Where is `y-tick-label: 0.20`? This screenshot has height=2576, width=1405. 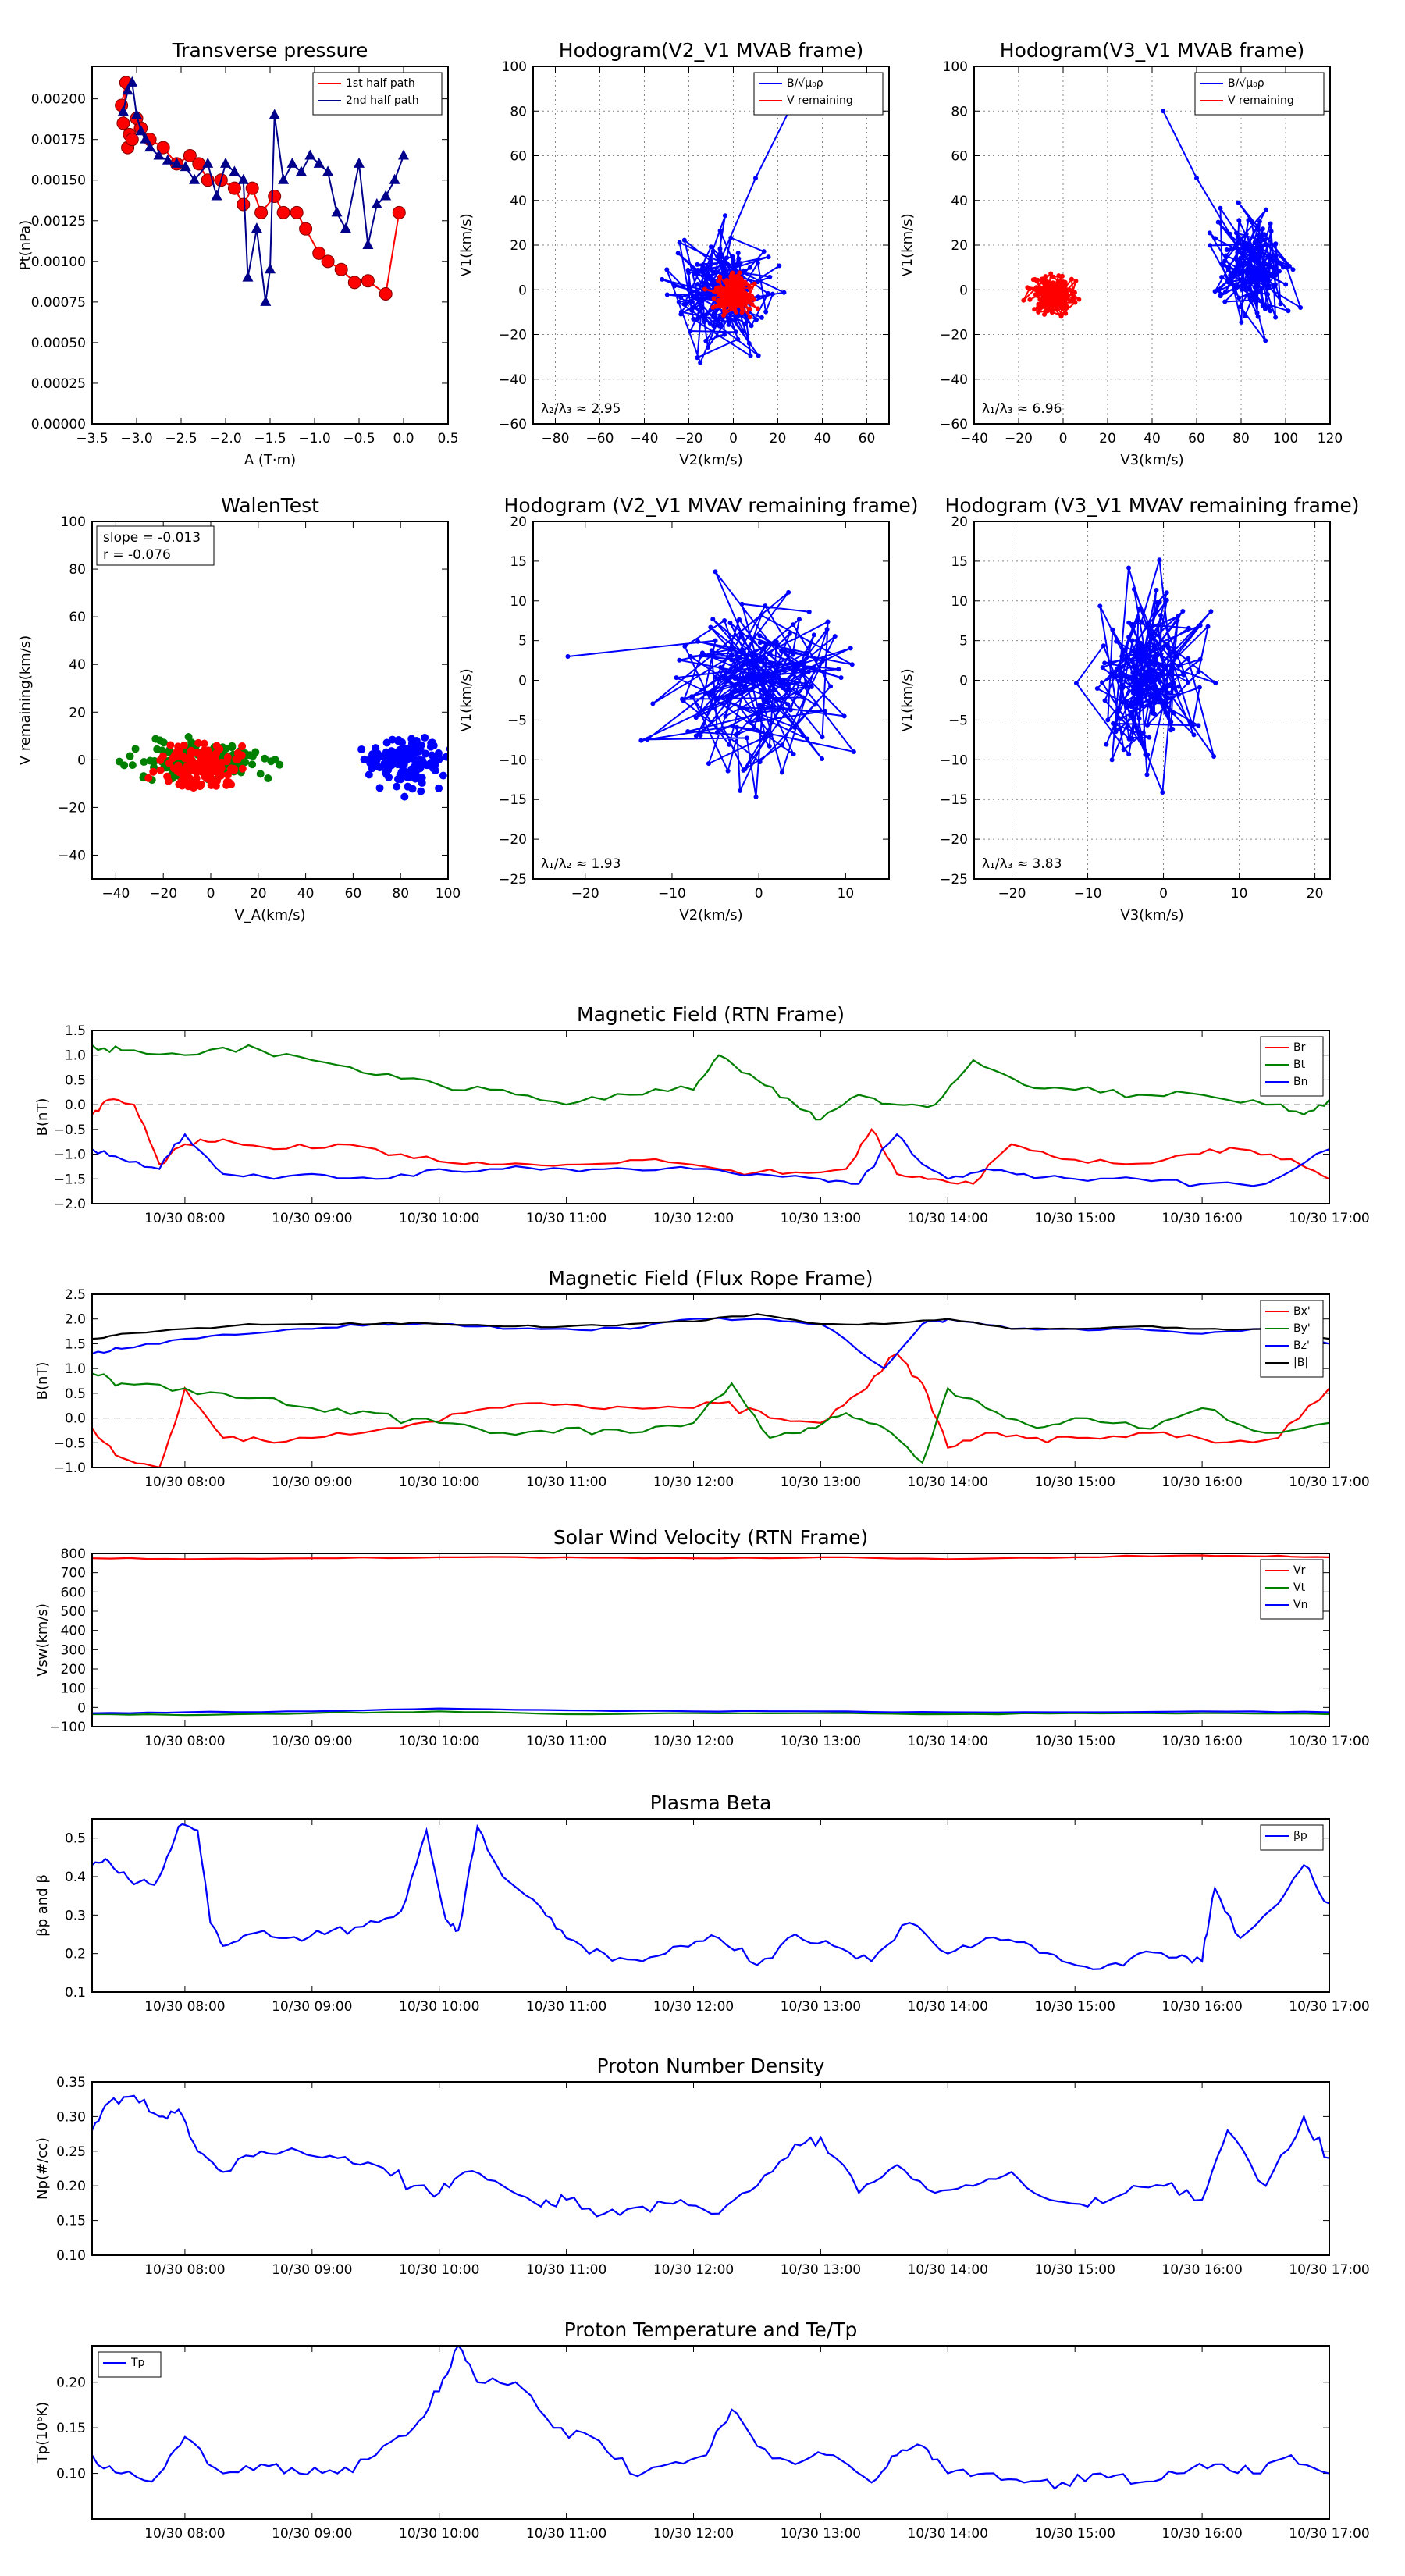 y-tick-label: 0.20 is located at coordinates (71, 2186).